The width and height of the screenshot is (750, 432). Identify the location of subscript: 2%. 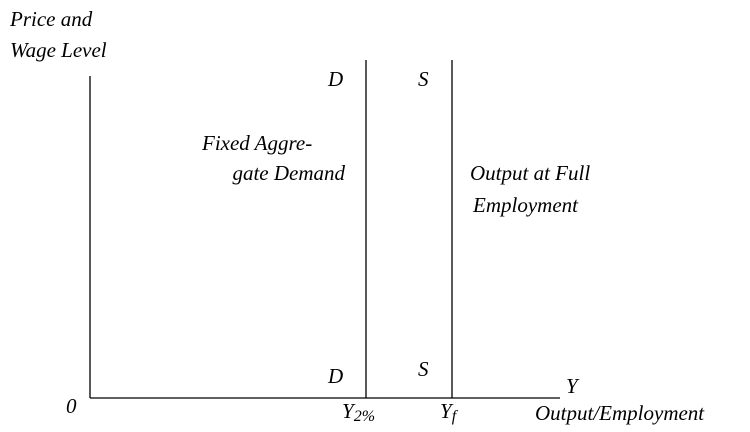
(364, 416).